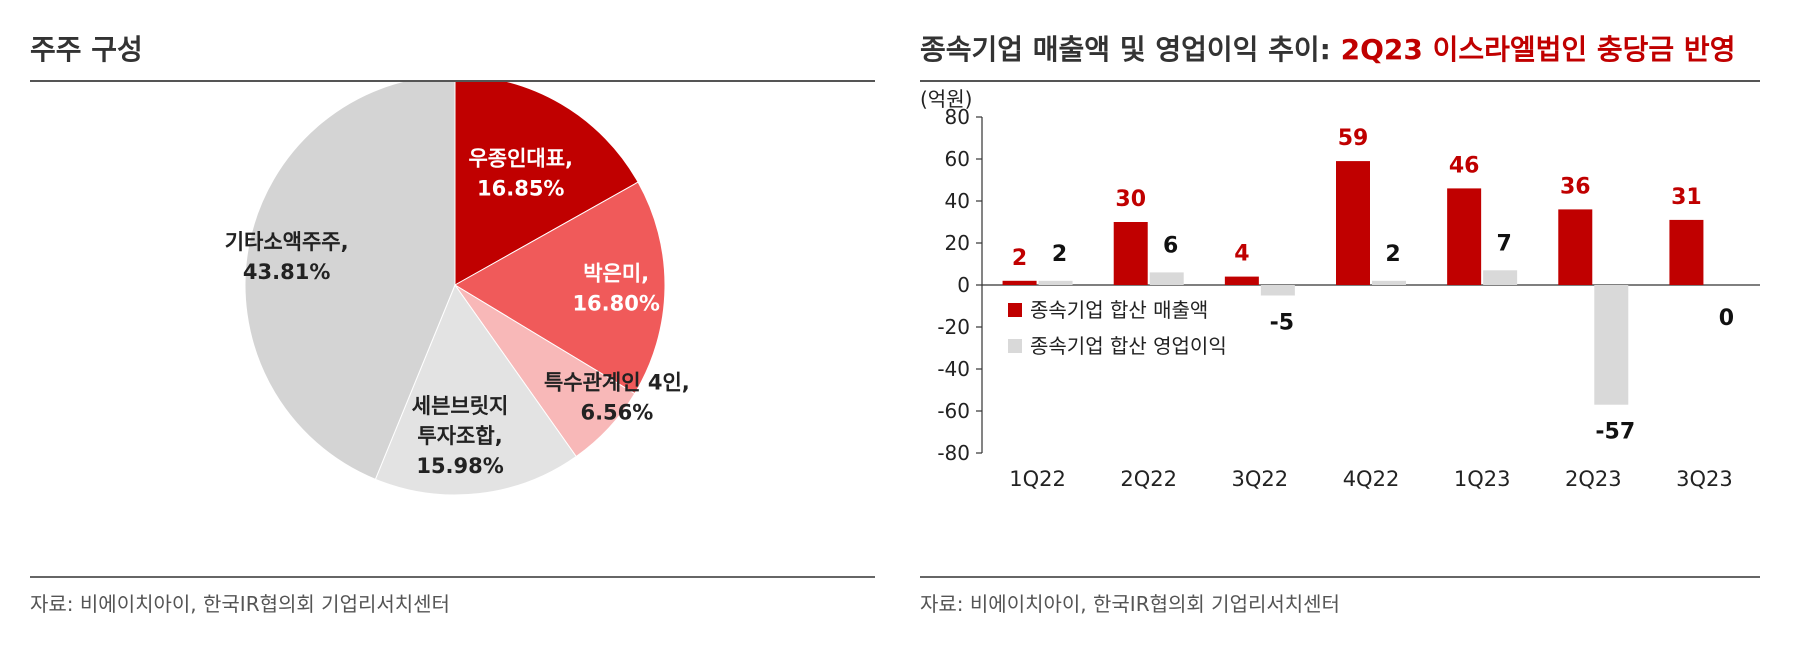  What do you see at coordinates (616, 413) in the screenshot?
I see `pie-label: 6.56%` at bounding box center [616, 413].